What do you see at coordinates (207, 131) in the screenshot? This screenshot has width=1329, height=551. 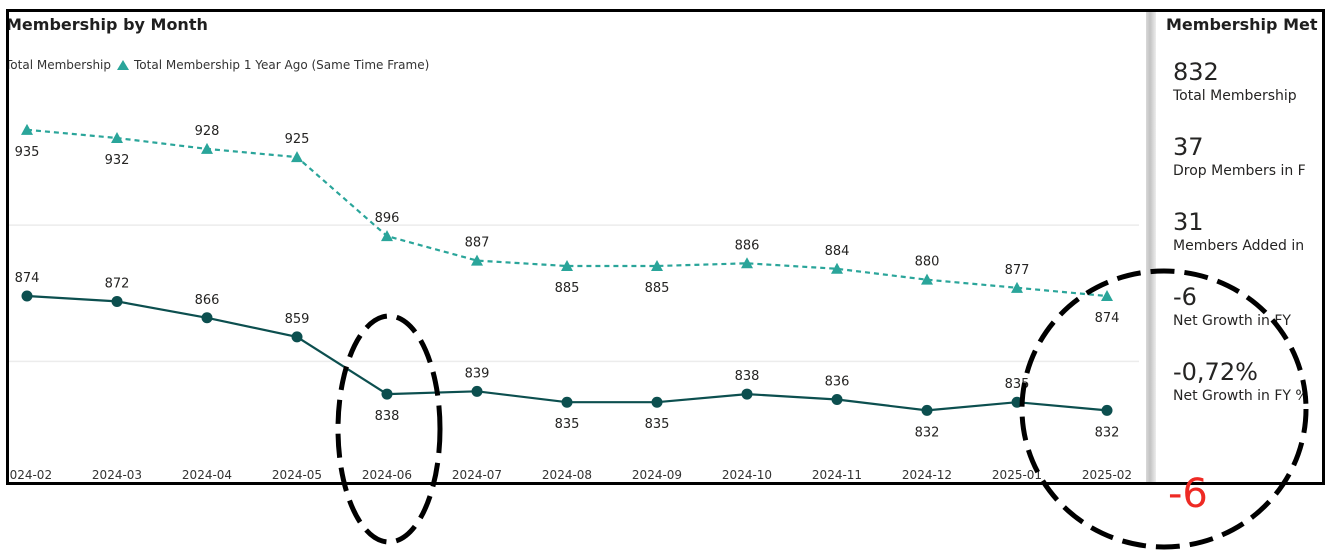 I see `data-label: 928` at bounding box center [207, 131].